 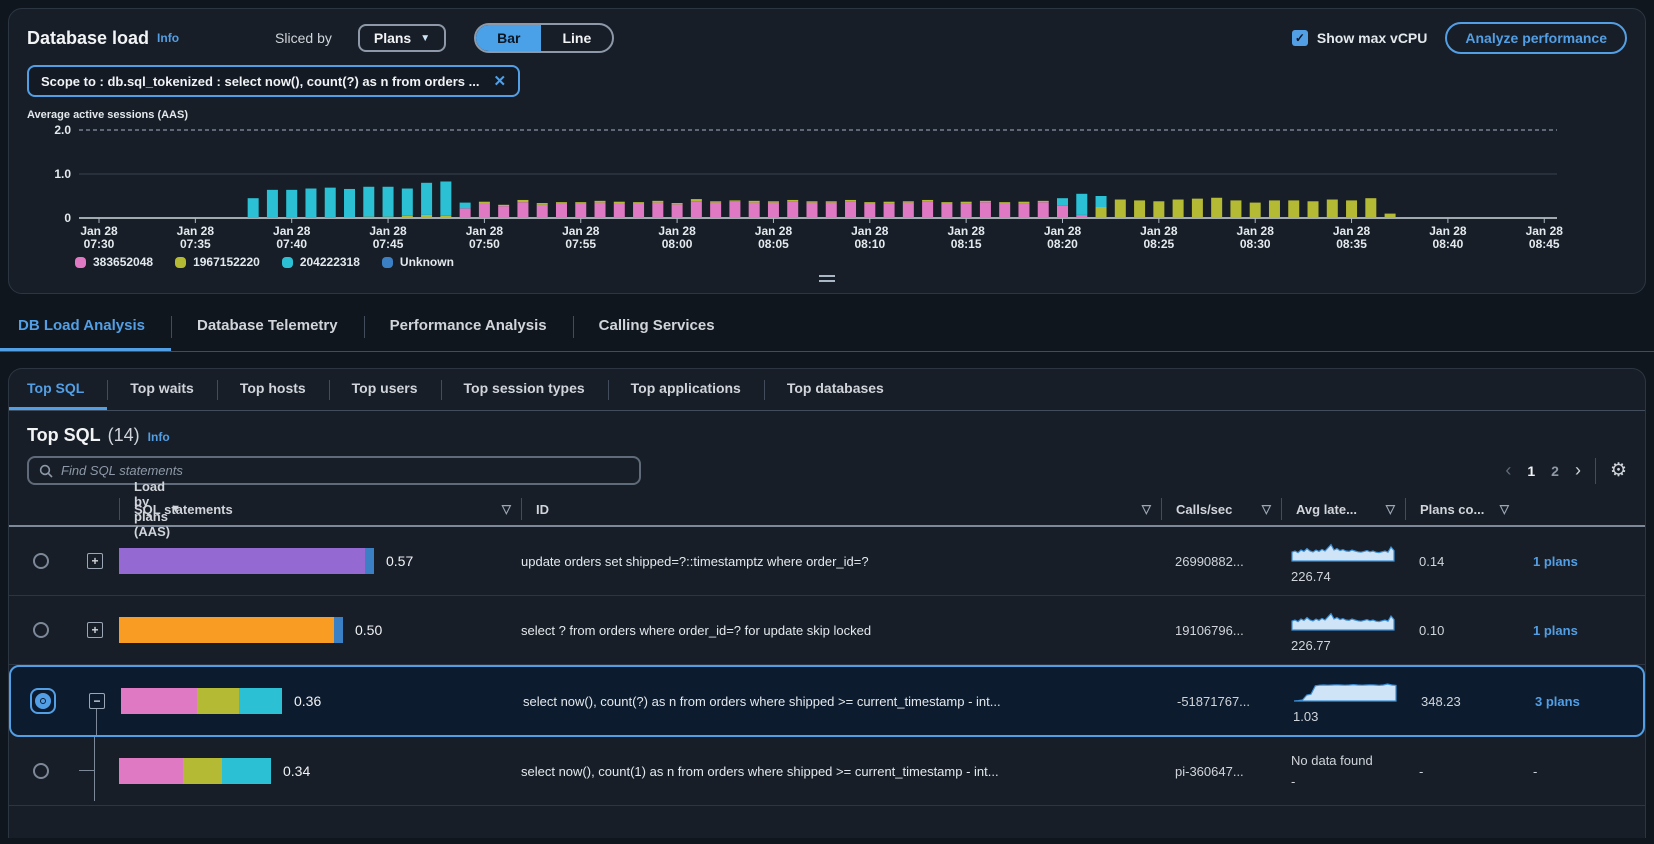 What do you see at coordinates (226, 262) in the screenshot?
I see `legend-label: 1967152220` at bounding box center [226, 262].